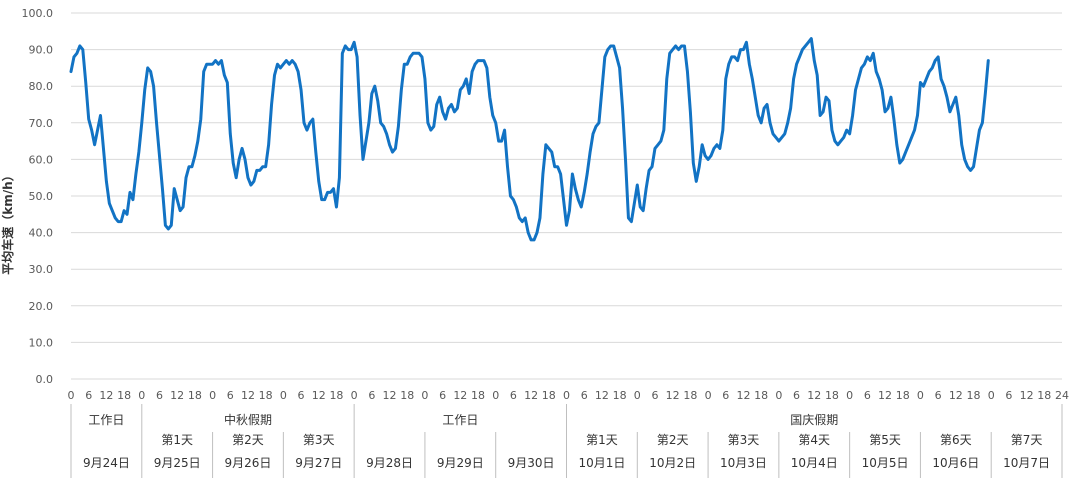 The width and height of the screenshot is (1080, 482). I want to click on category-date-label: 9月24日, so click(106, 463).